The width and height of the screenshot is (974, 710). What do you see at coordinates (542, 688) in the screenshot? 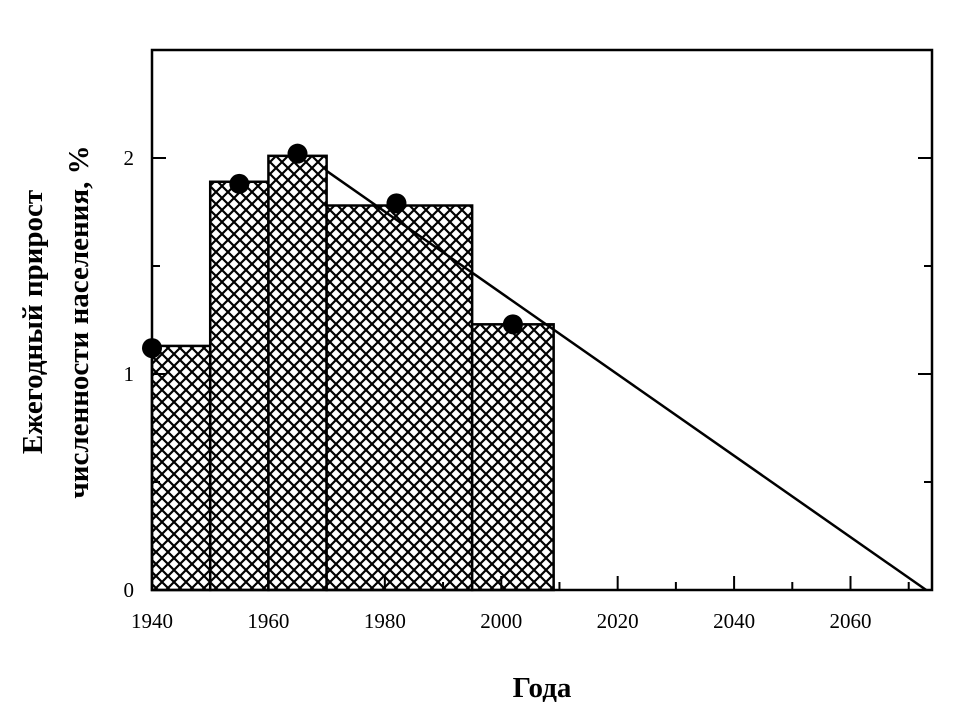
I see `x-axis-label: Года` at bounding box center [542, 688].